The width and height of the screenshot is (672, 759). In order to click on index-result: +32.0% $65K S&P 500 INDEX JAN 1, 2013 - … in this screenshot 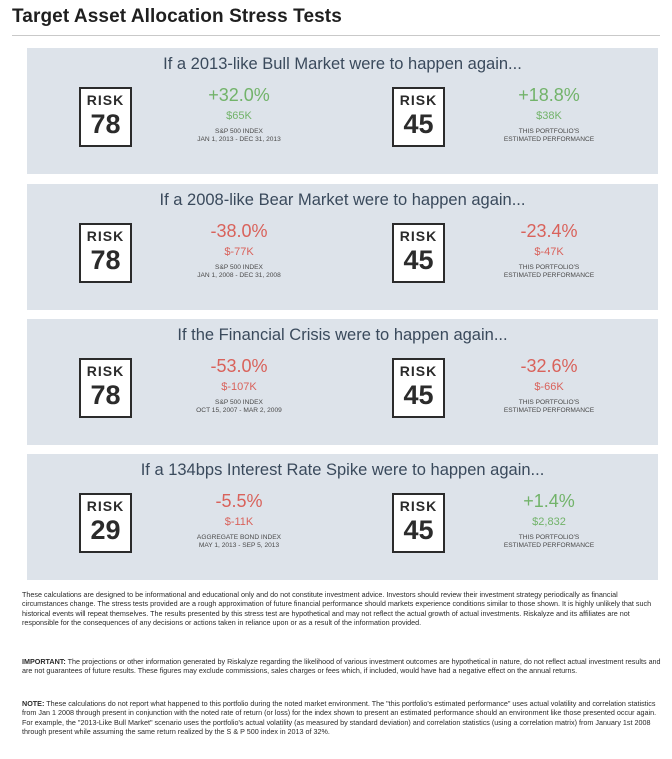, I will do `click(239, 114)`.